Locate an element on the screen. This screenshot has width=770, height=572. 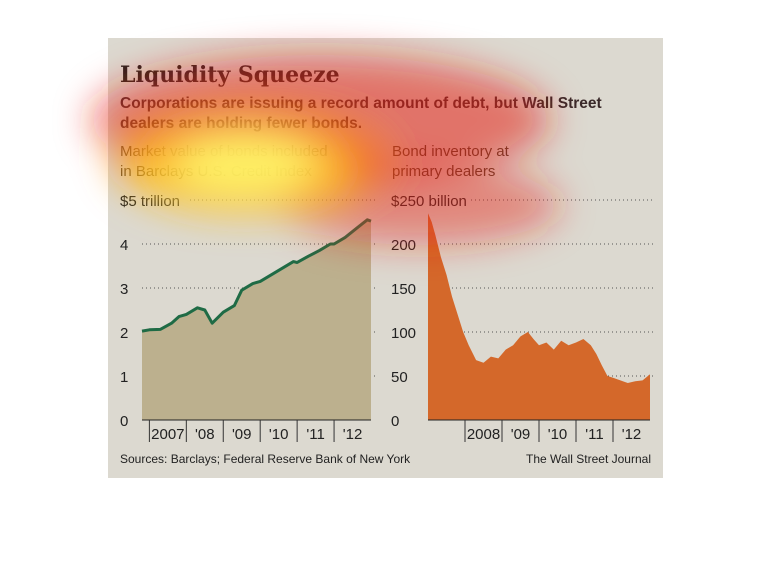
right-chart-y-tick-label: 100 is located at coordinates (403, 333).